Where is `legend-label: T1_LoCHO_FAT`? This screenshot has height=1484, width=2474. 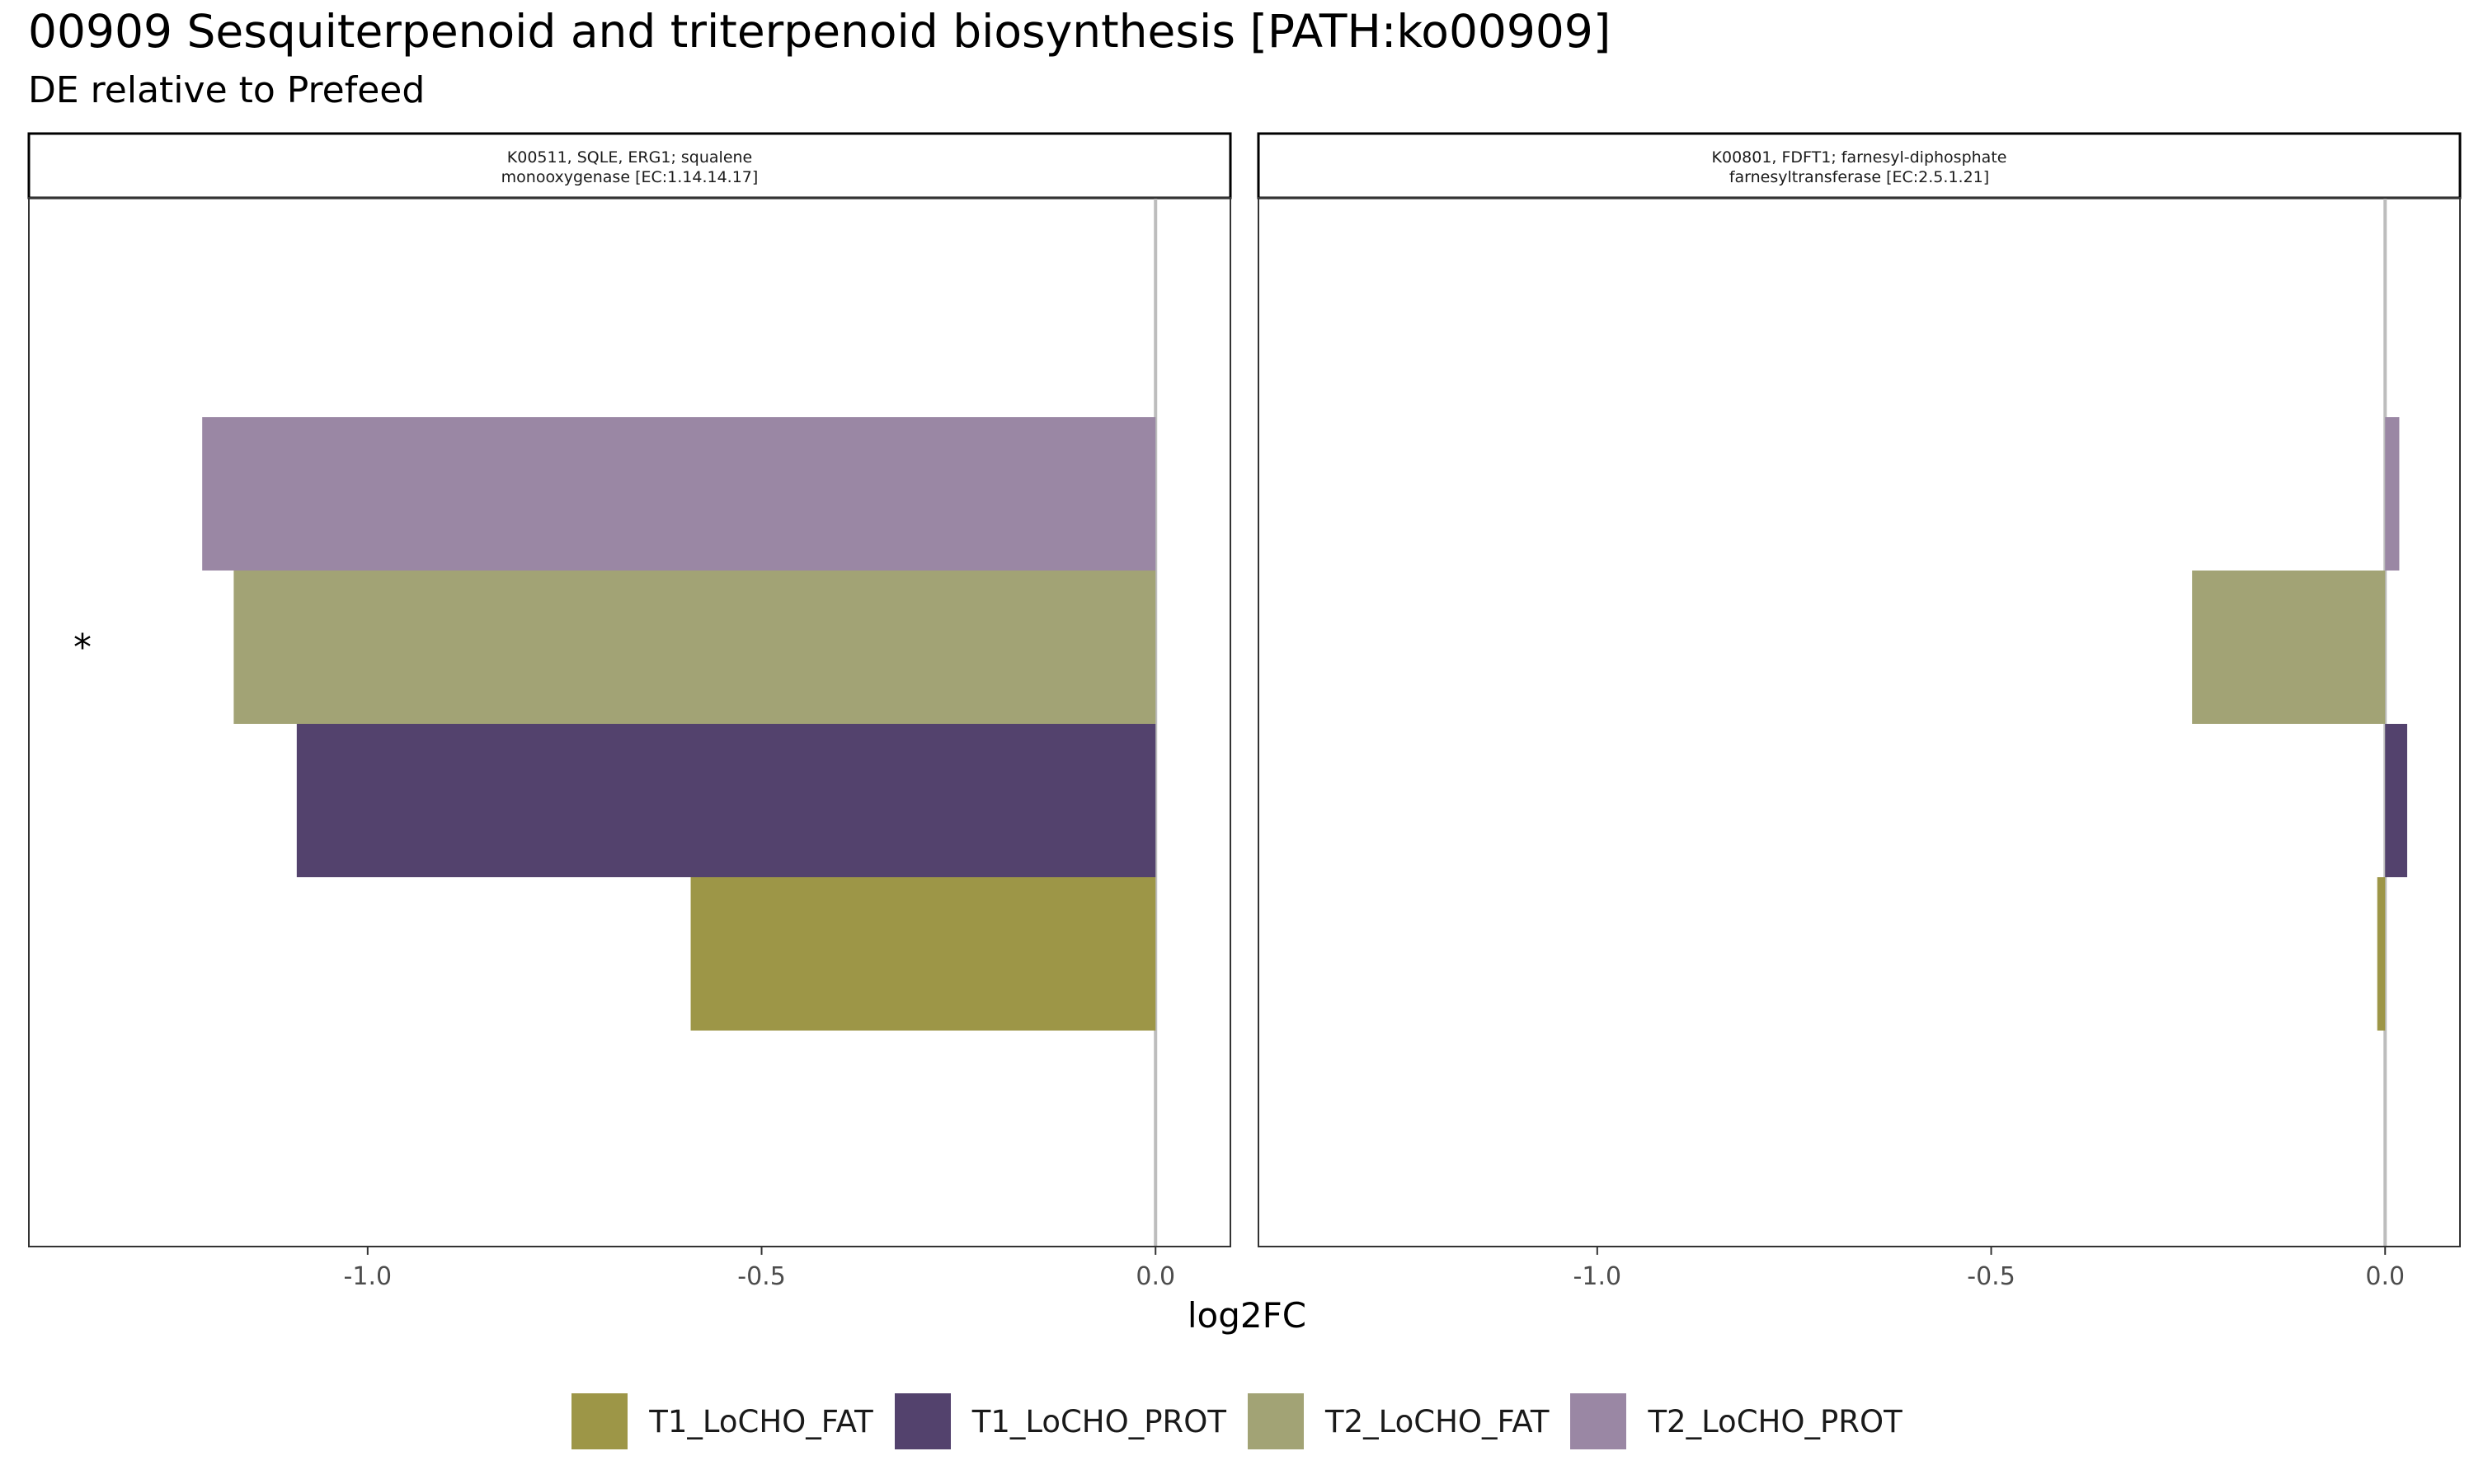
legend-label: T1_LoCHO_FAT is located at coordinates (761, 1421).